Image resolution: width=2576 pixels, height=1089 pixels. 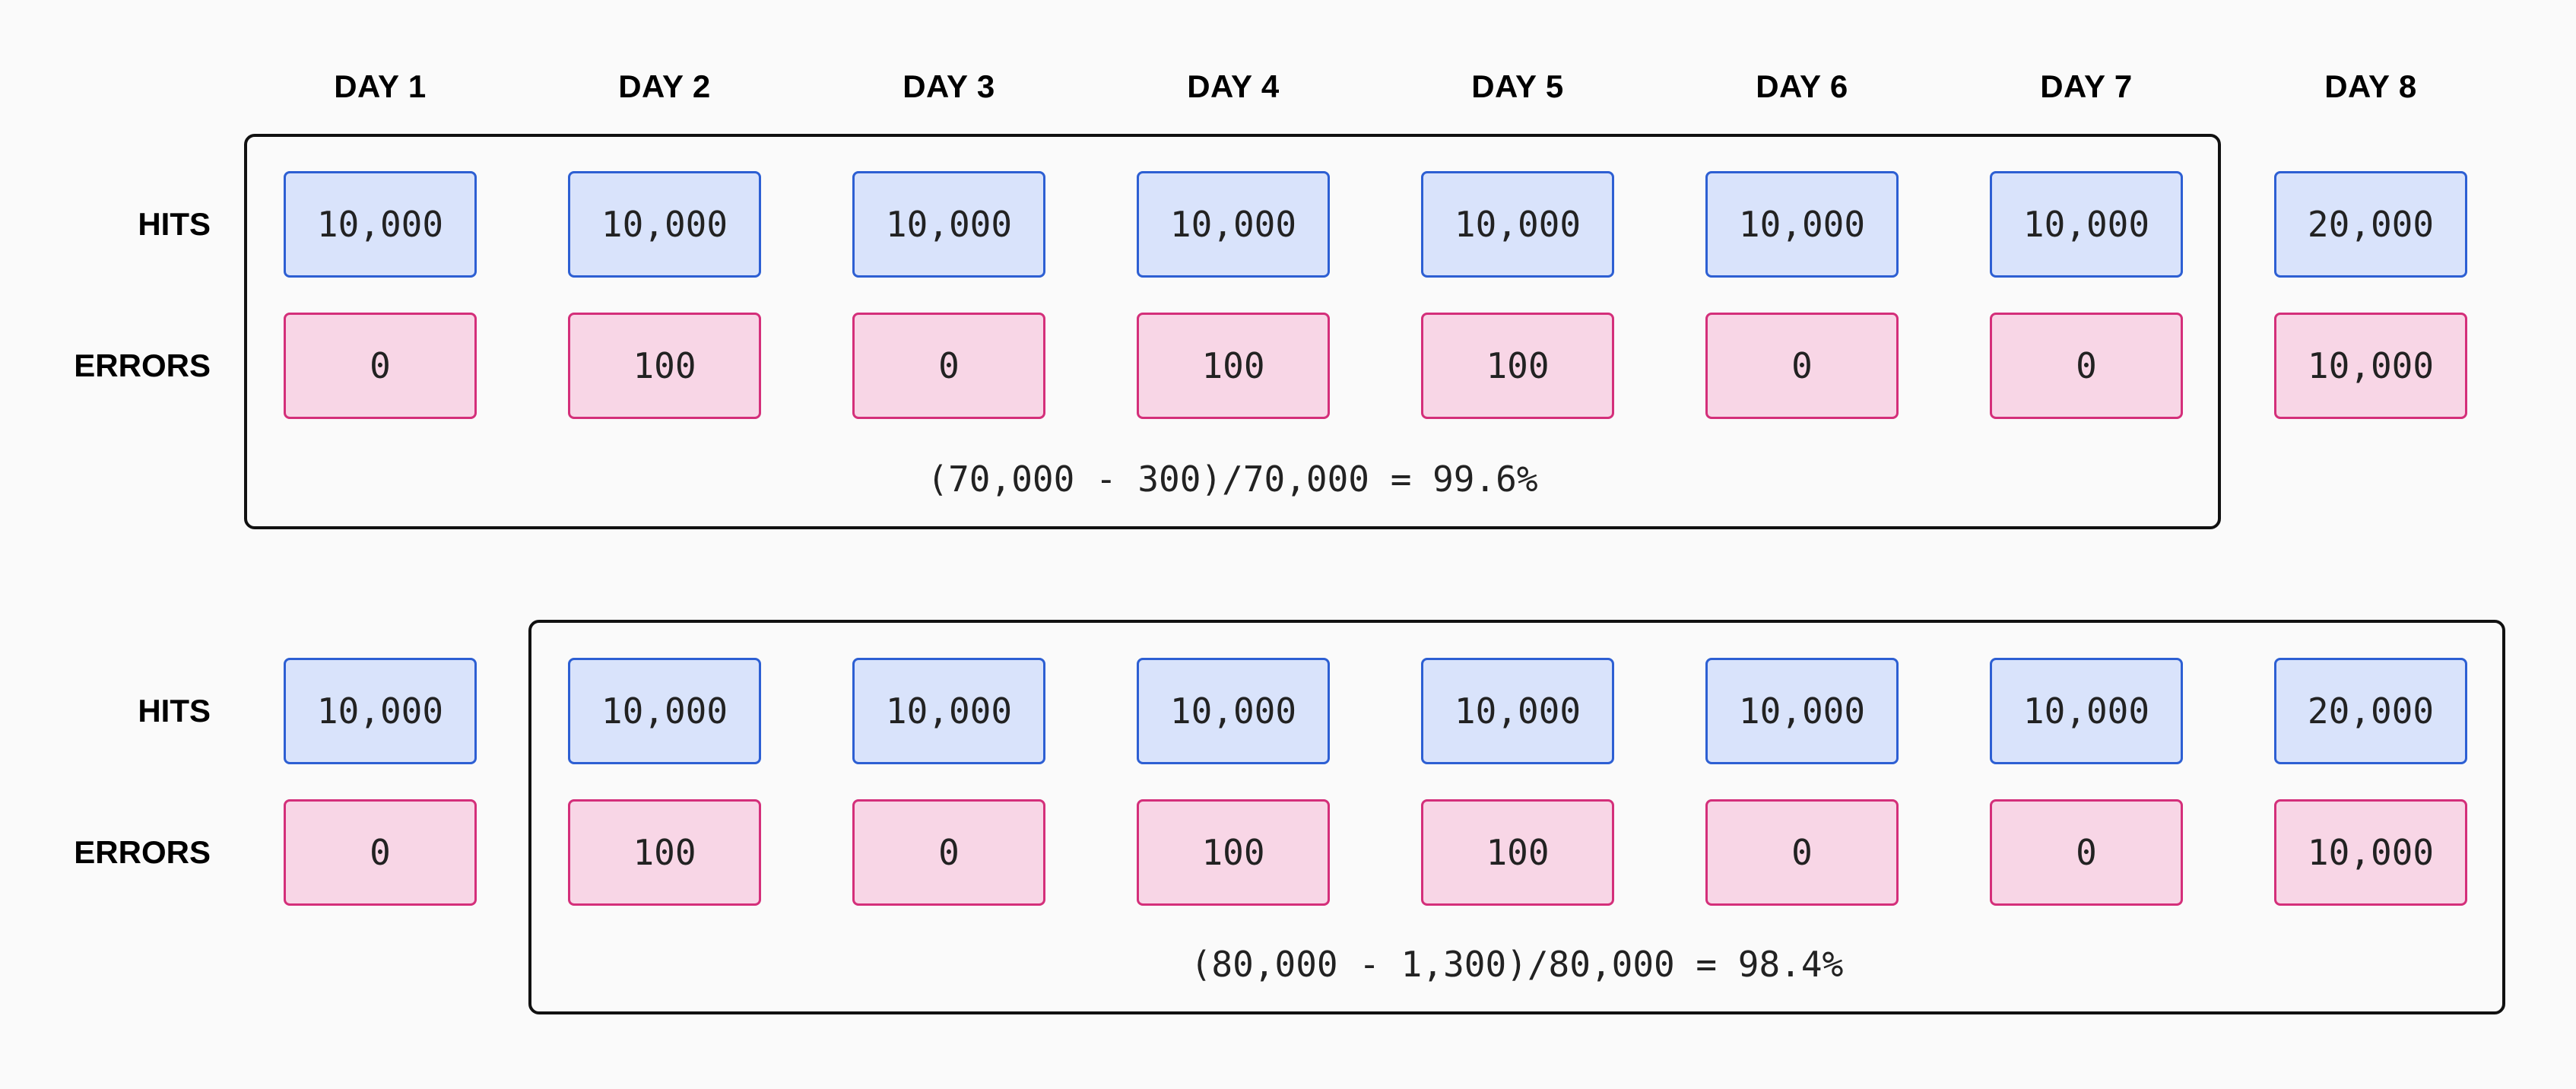 I want to click on day-header-2: DAY 2, so click(x=664, y=86).